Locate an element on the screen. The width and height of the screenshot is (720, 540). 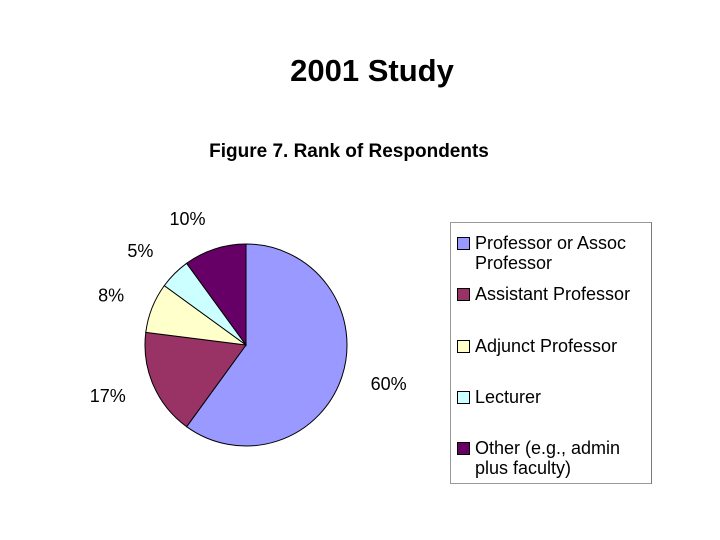
legend-entry: Other (e.g., admin plus faculty) is located at coordinates (553, 458).